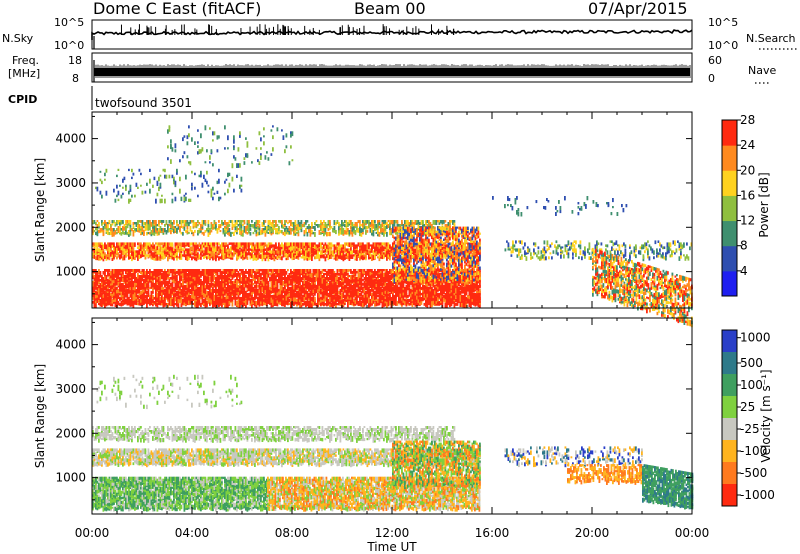 The height and width of the screenshot is (554, 800). I want to click on sky-left-tick-bottom: 10^0, so click(69, 45).